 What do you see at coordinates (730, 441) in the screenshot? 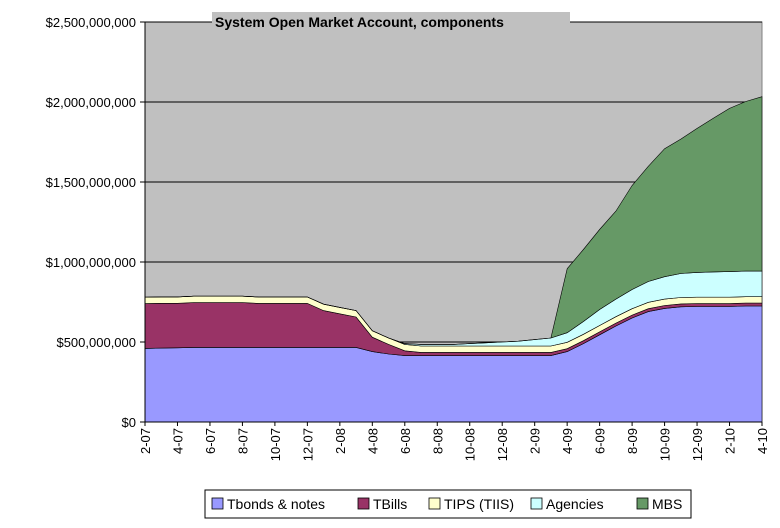
I see `x-tick-label: 2-10` at bounding box center [730, 441].